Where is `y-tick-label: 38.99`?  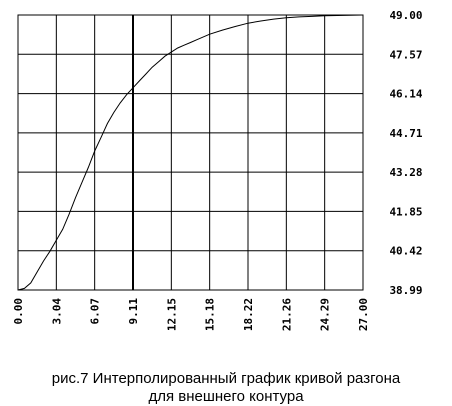 y-tick-label: 38.99 is located at coordinates (405, 290).